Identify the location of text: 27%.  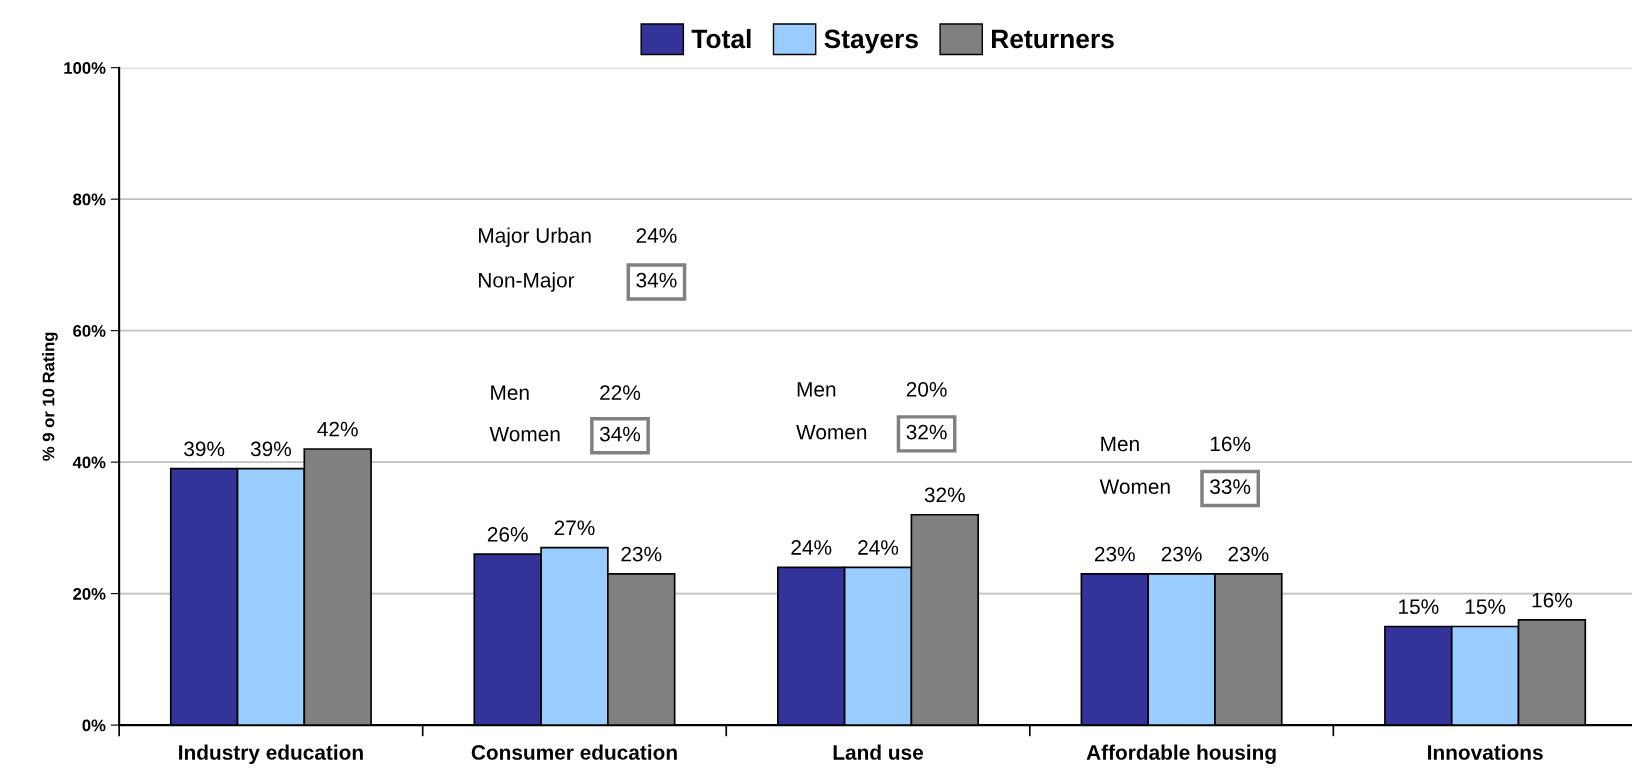
(574, 528).